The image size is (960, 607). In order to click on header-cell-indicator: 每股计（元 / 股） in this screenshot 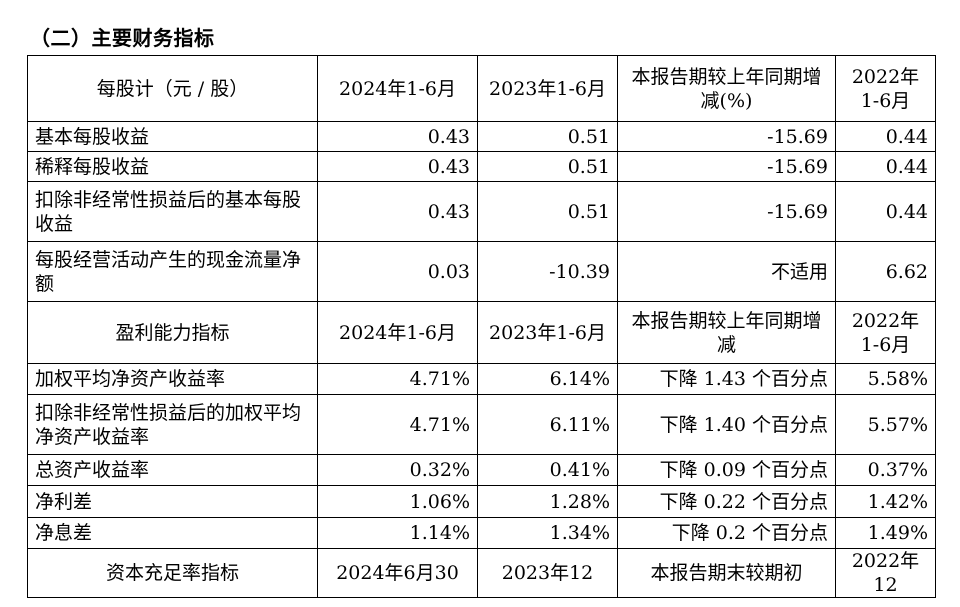, I will do `click(172, 88)`.